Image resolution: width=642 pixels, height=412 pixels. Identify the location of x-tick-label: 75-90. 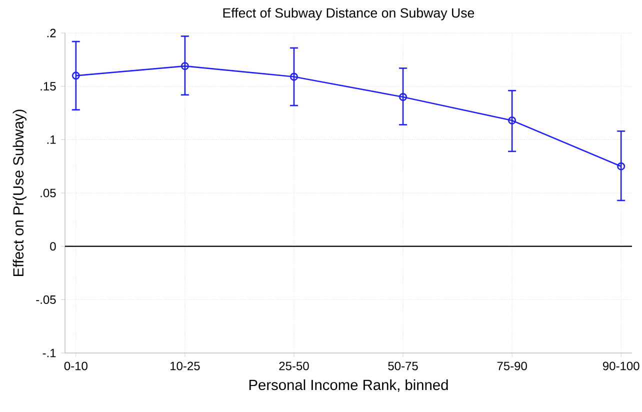
(512, 366).